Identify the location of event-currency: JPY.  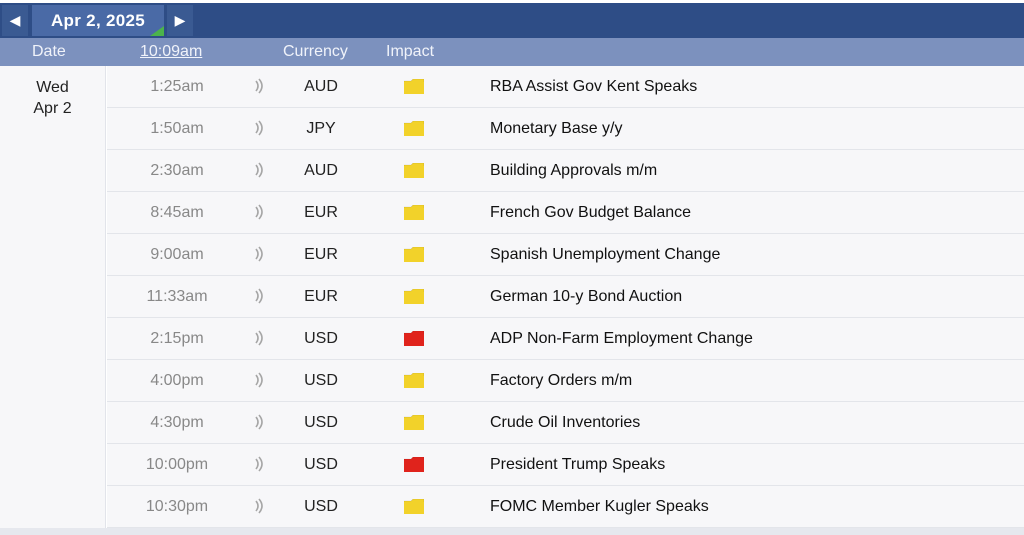
(321, 128).